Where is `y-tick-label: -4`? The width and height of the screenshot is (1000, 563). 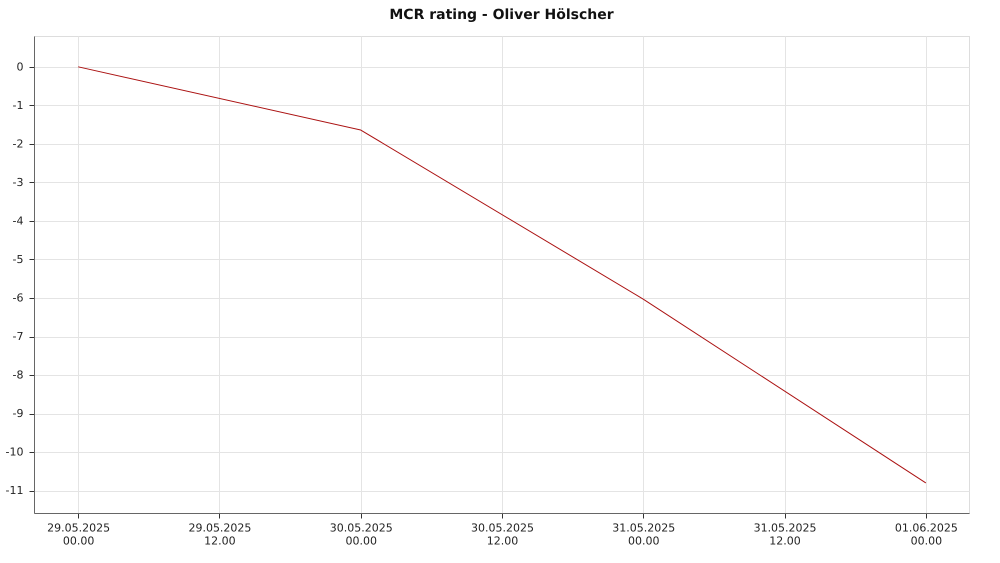 y-tick-label: -4 is located at coordinates (18, 221).